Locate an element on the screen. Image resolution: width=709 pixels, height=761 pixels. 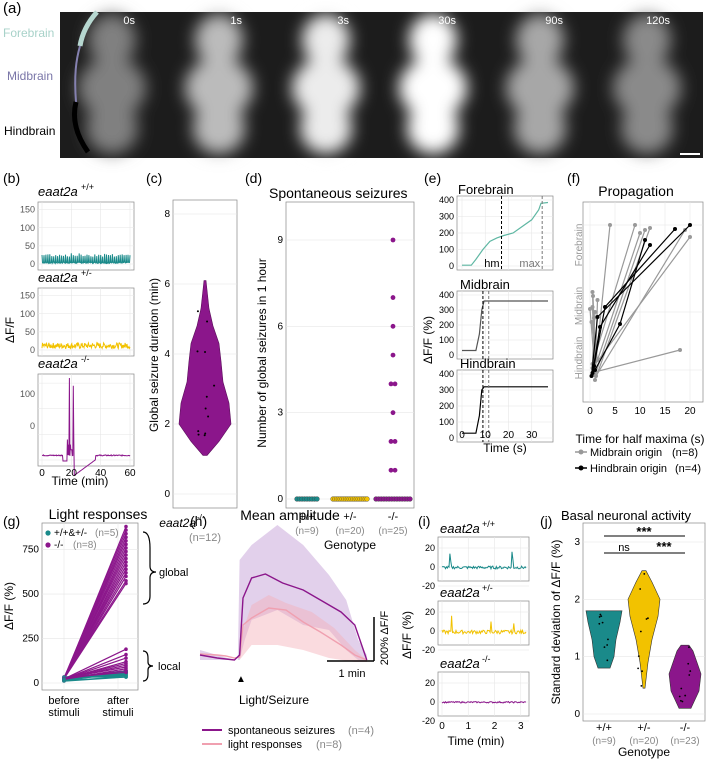
significance-label: *** is located at coordinates (664, 546).